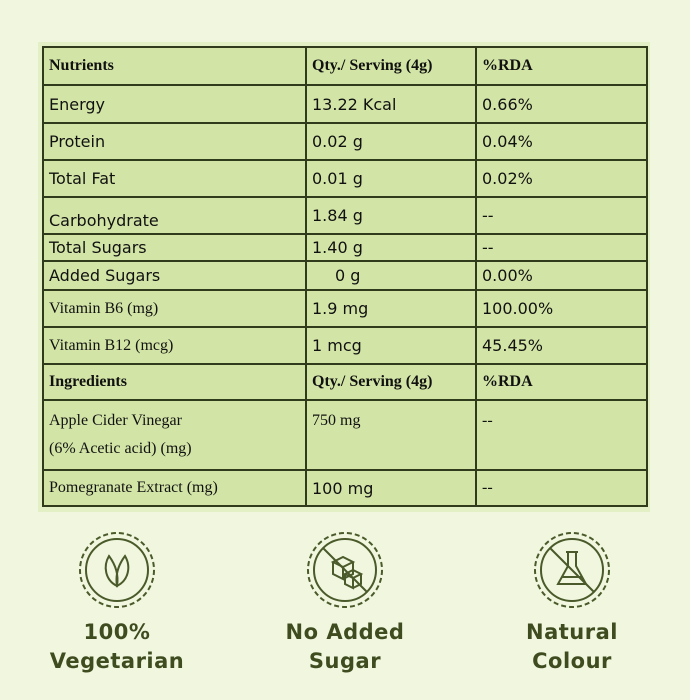 The image size is (690, 700). What do you see at coordinates (174, 66) in the screenshot?
I see `cell: Nutrients` at bounding box center [174, 66].